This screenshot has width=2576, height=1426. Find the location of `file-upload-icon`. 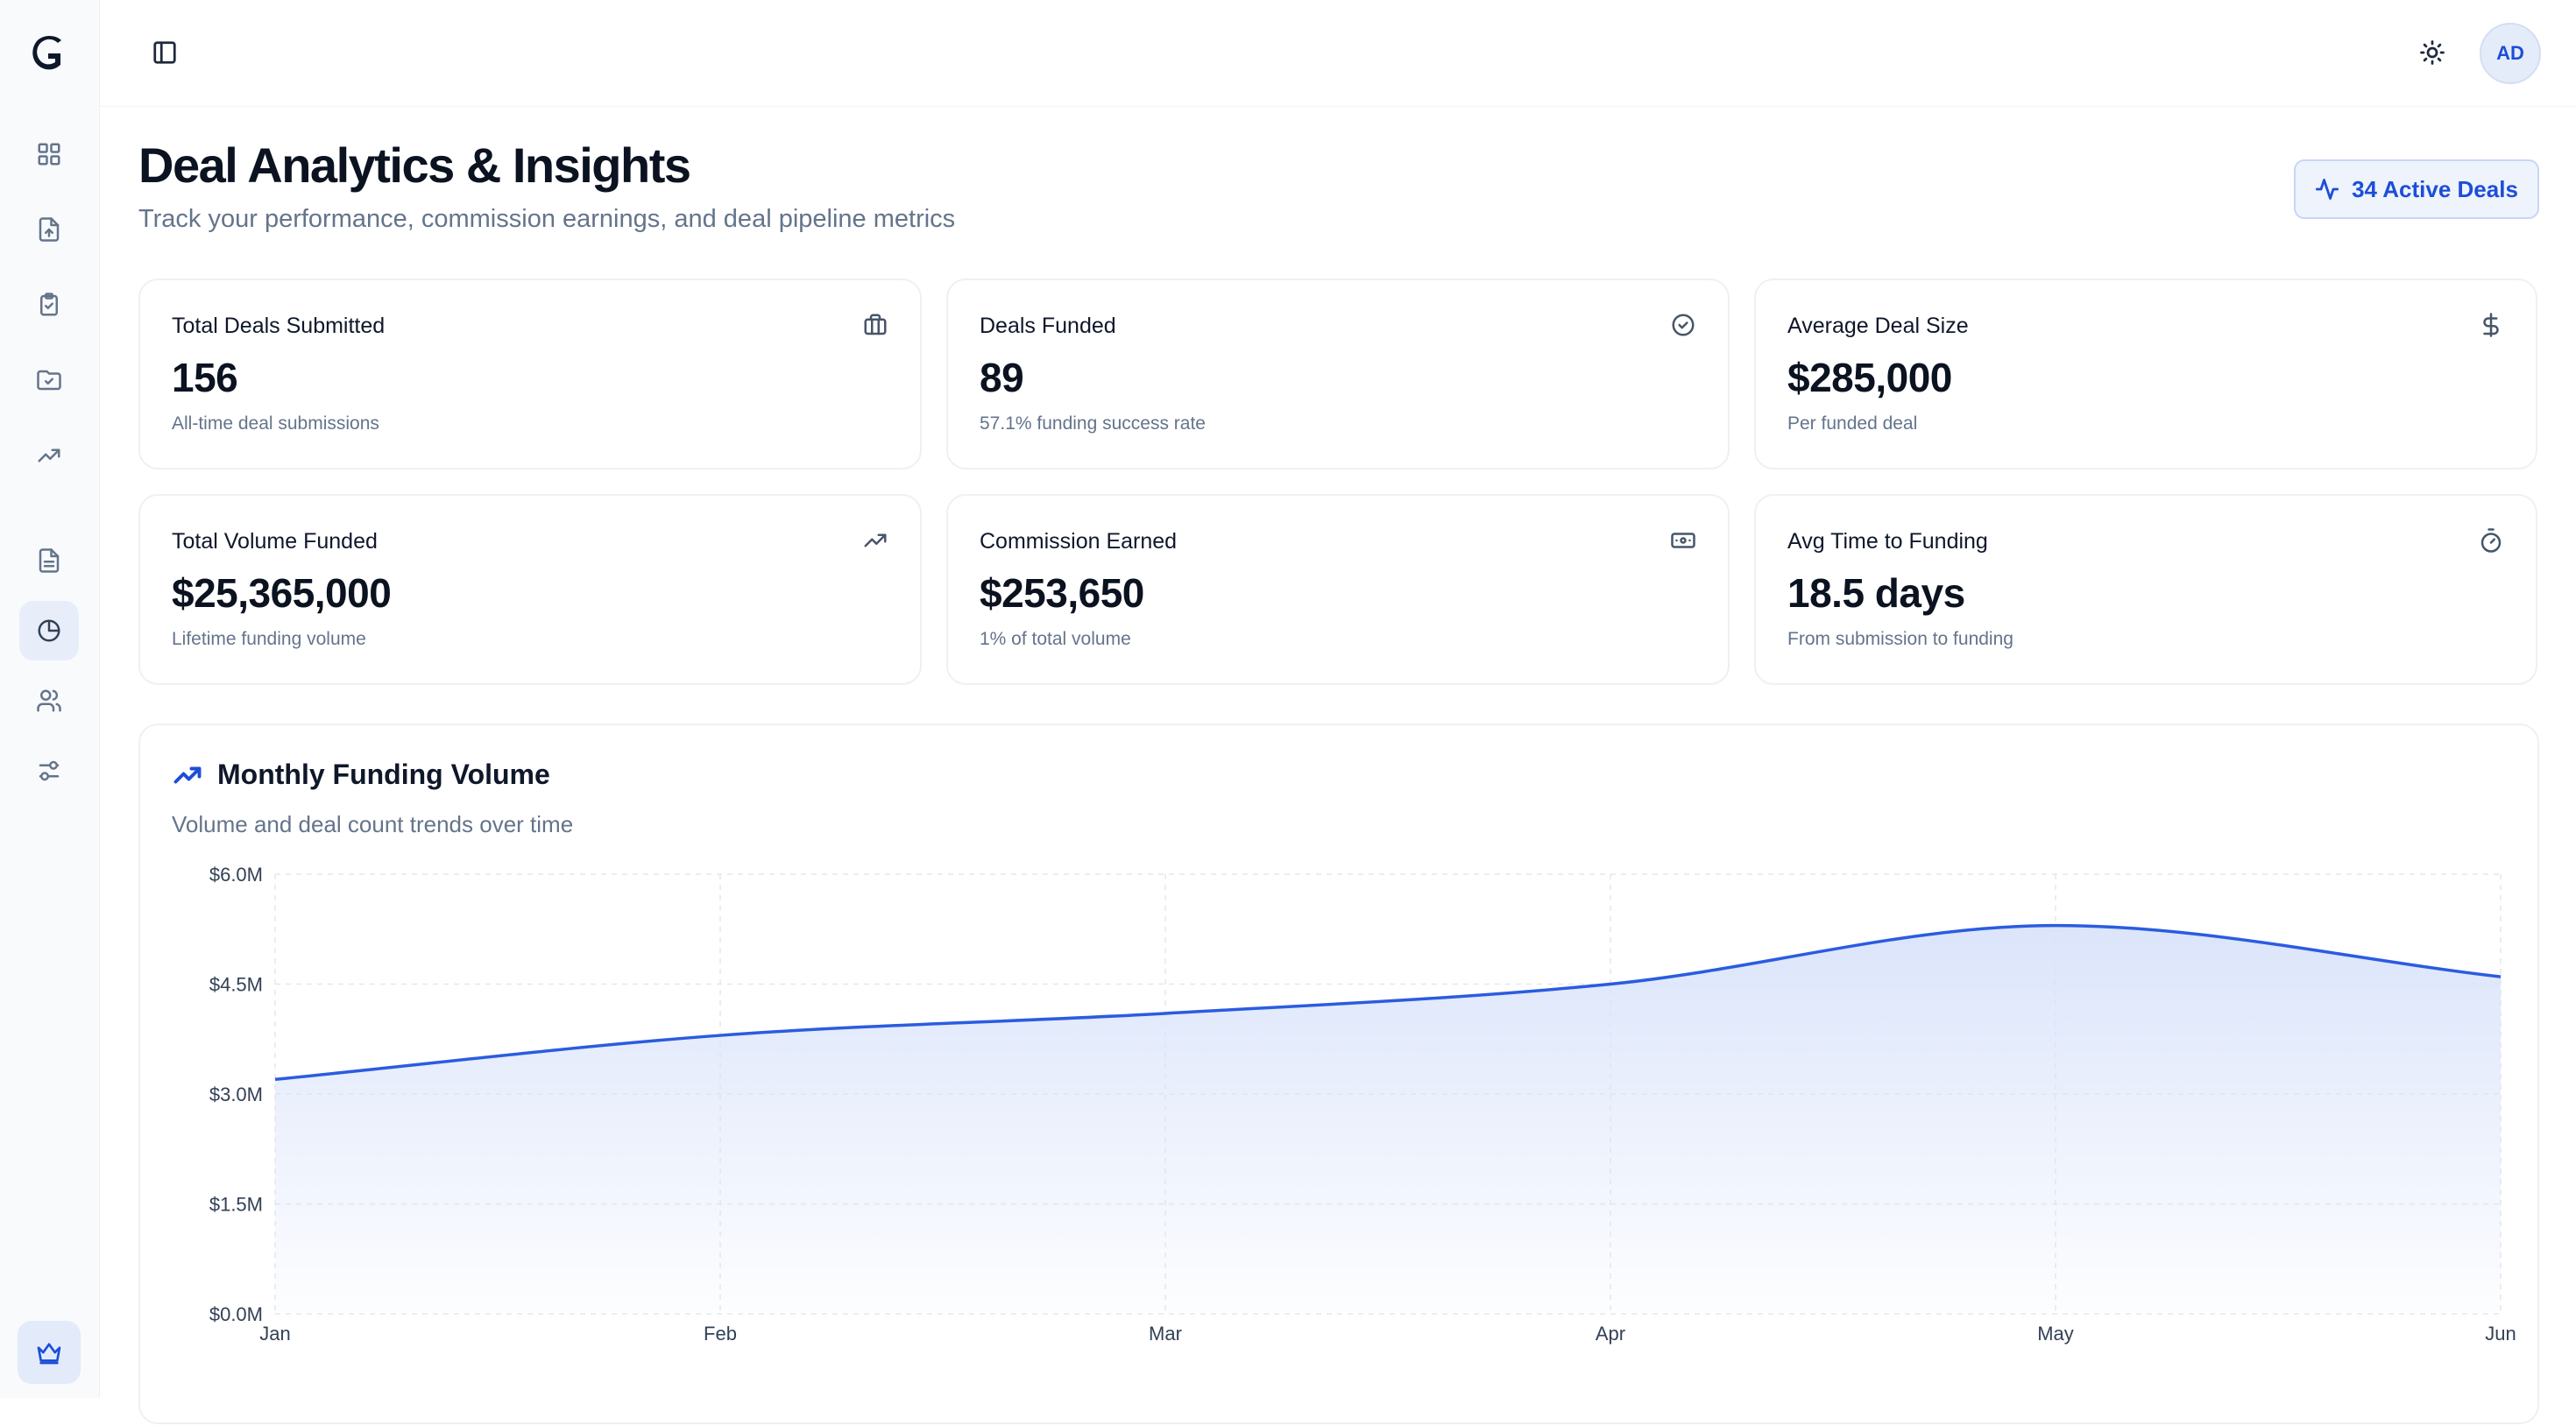

file-upload-icon is located at coordinates (49, 229).